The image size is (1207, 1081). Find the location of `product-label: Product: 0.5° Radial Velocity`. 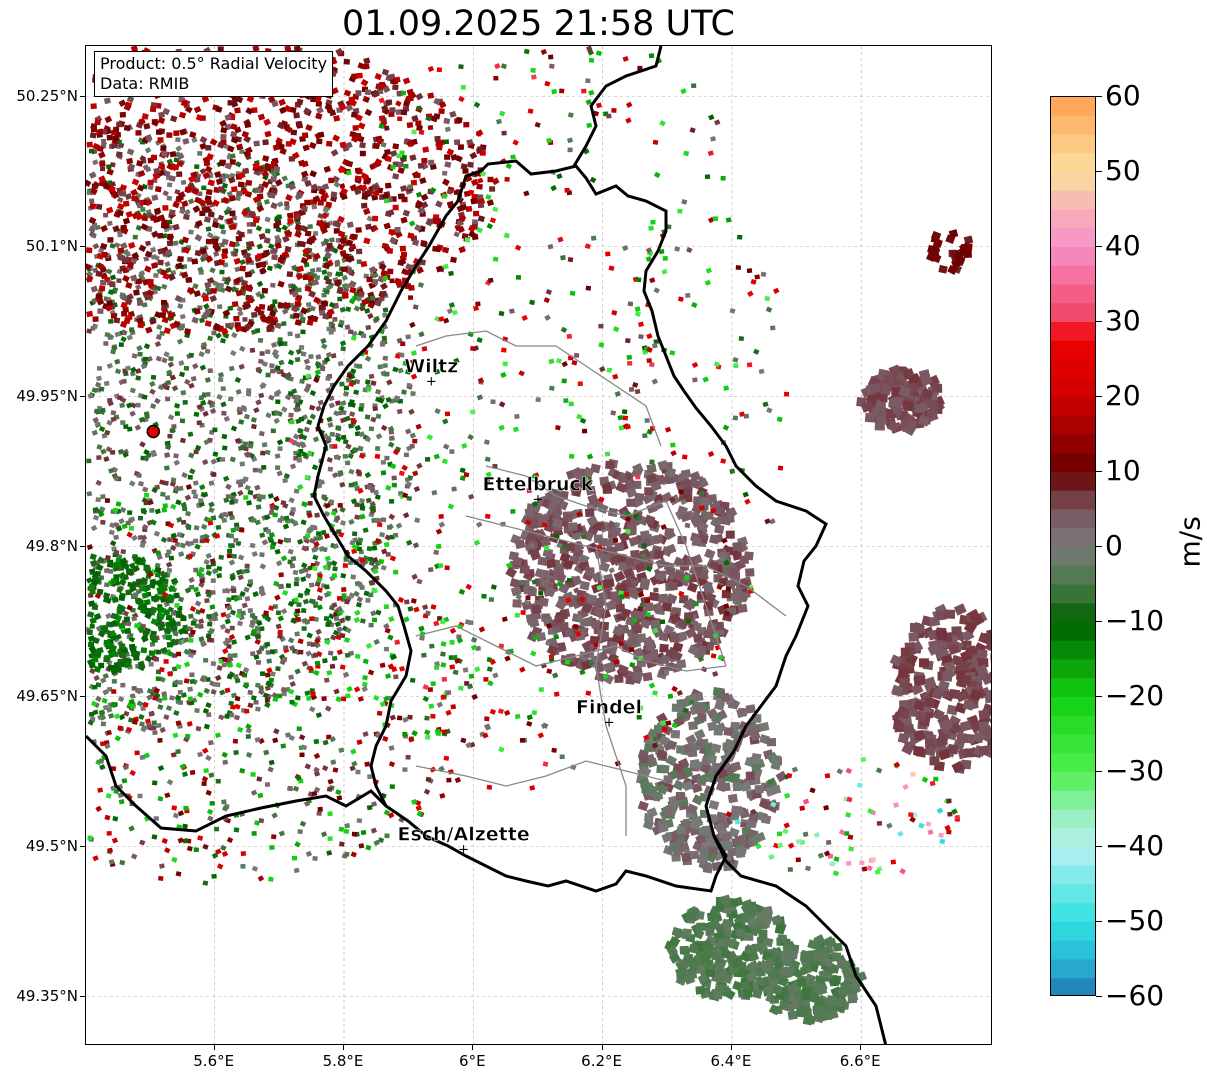

product-label: Product: 0.5° Radial Velocity is located at coordinates (214, 63).